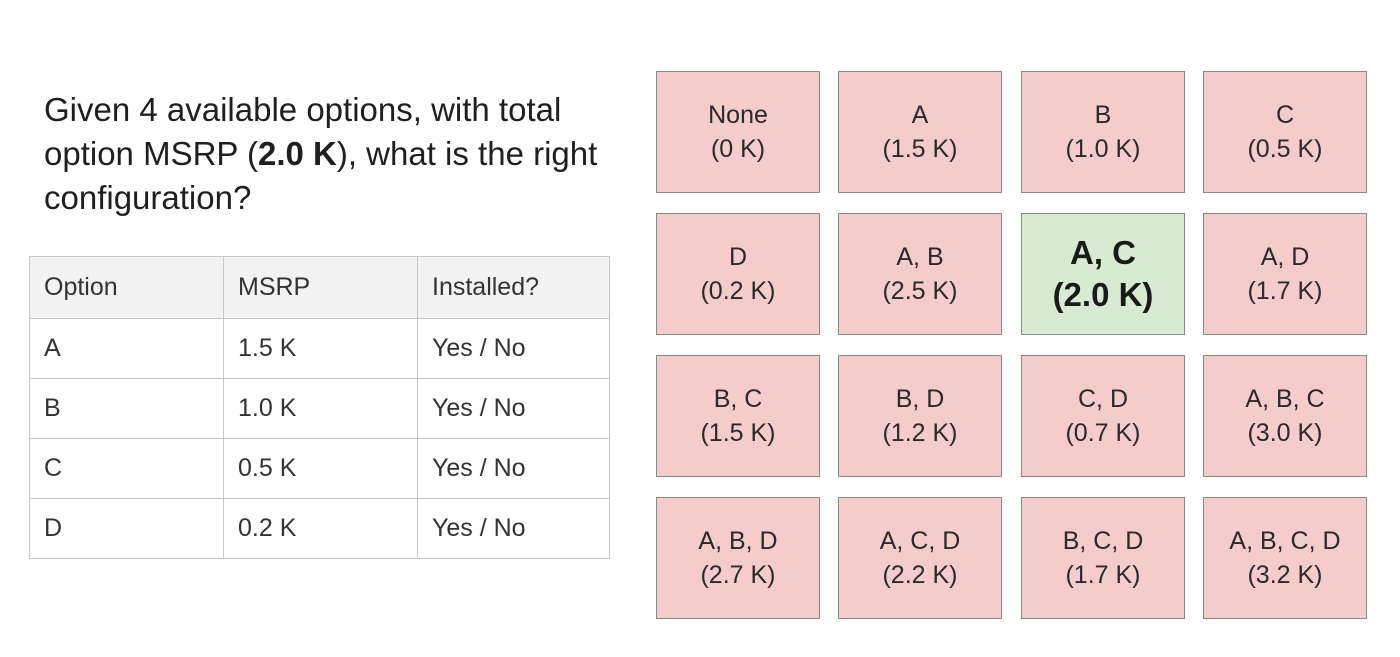  Describe the element at coordinates (738, 115) in the screenshot. I see `config-label: None` at that location.